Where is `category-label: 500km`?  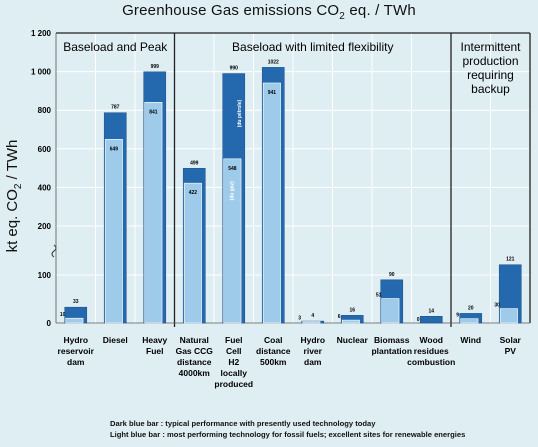 category-label: 500km is located at coordinates (273, 362).